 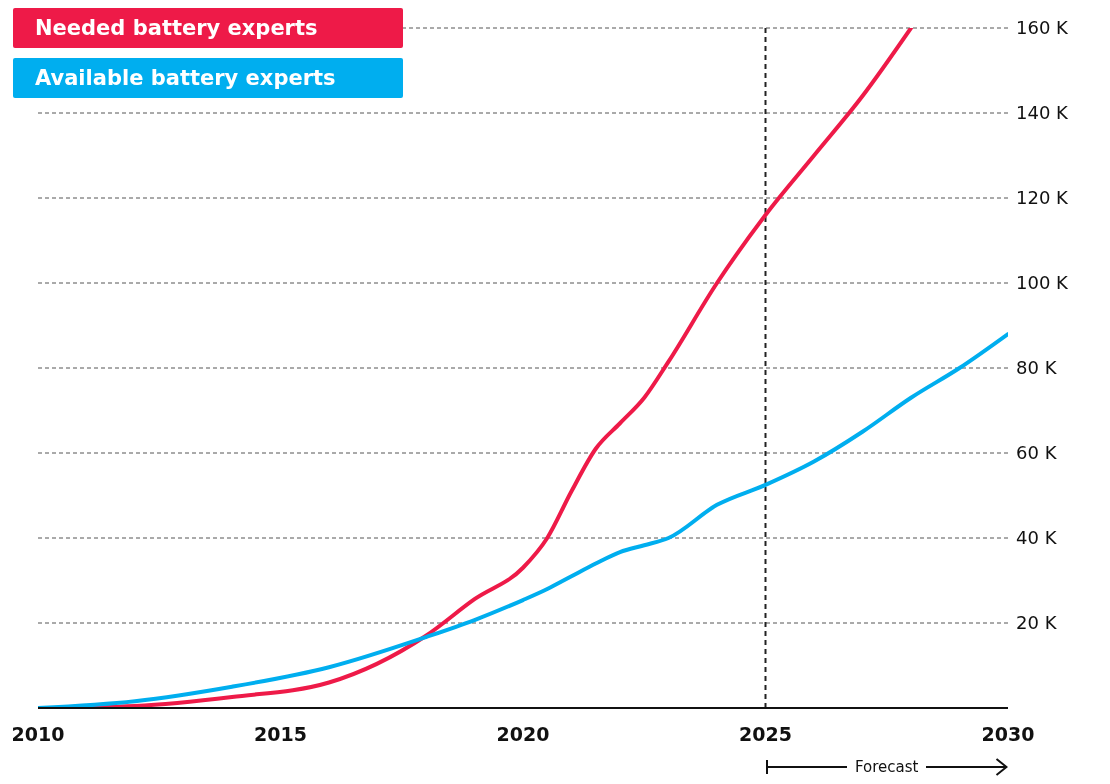 What do you see at coordinates (1008, 734) in the screenshot?
I see `x-tick-label: 2030` at bounding box center [1008, 734].